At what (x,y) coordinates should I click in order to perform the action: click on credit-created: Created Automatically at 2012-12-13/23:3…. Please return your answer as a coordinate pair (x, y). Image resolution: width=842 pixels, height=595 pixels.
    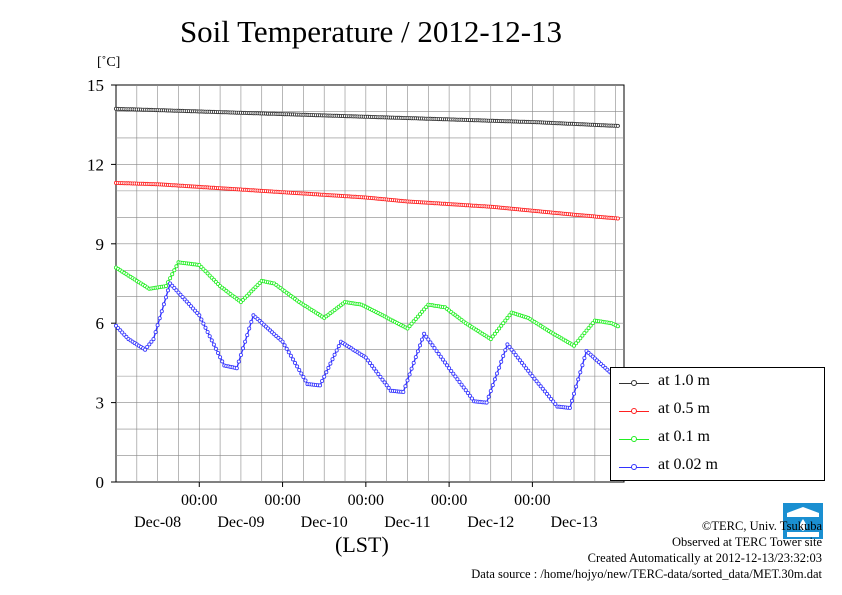
    Looking at the image, I should click on (704, 558).